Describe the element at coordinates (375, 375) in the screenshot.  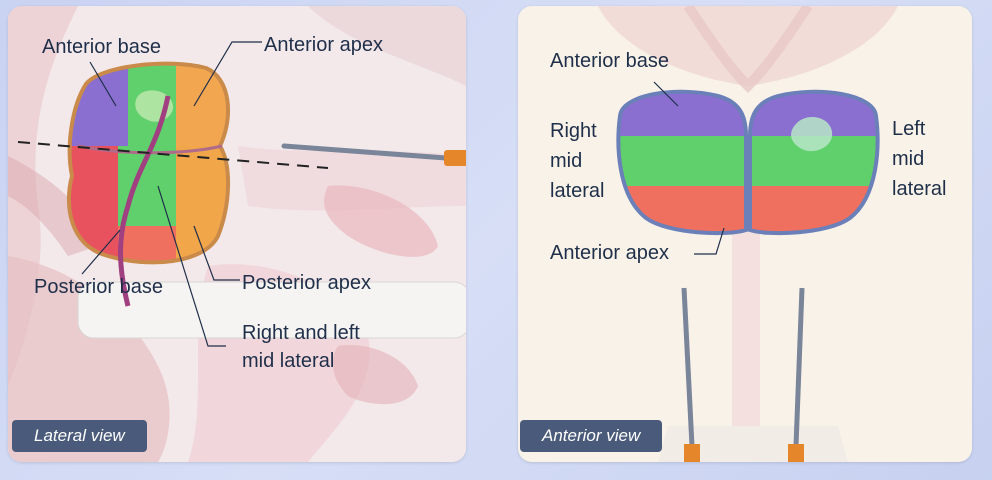
I see `organ-shape-lower` at that location.